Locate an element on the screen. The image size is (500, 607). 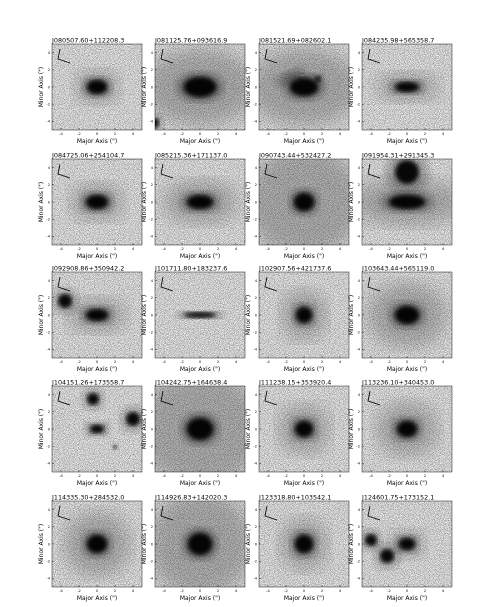
panel-title: J085215.36+171137.0 is located at coordinates (190, 156).